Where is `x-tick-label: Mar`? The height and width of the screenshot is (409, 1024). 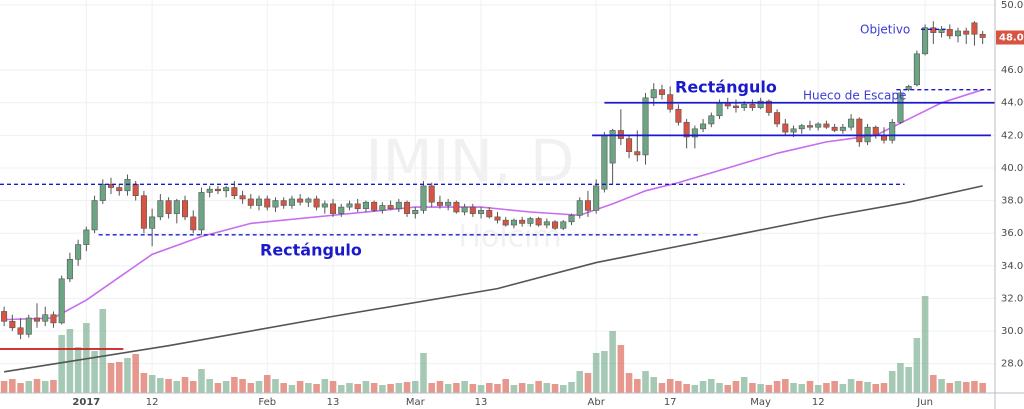 x-tick-label: Mar is located at coordinates (416, 402).